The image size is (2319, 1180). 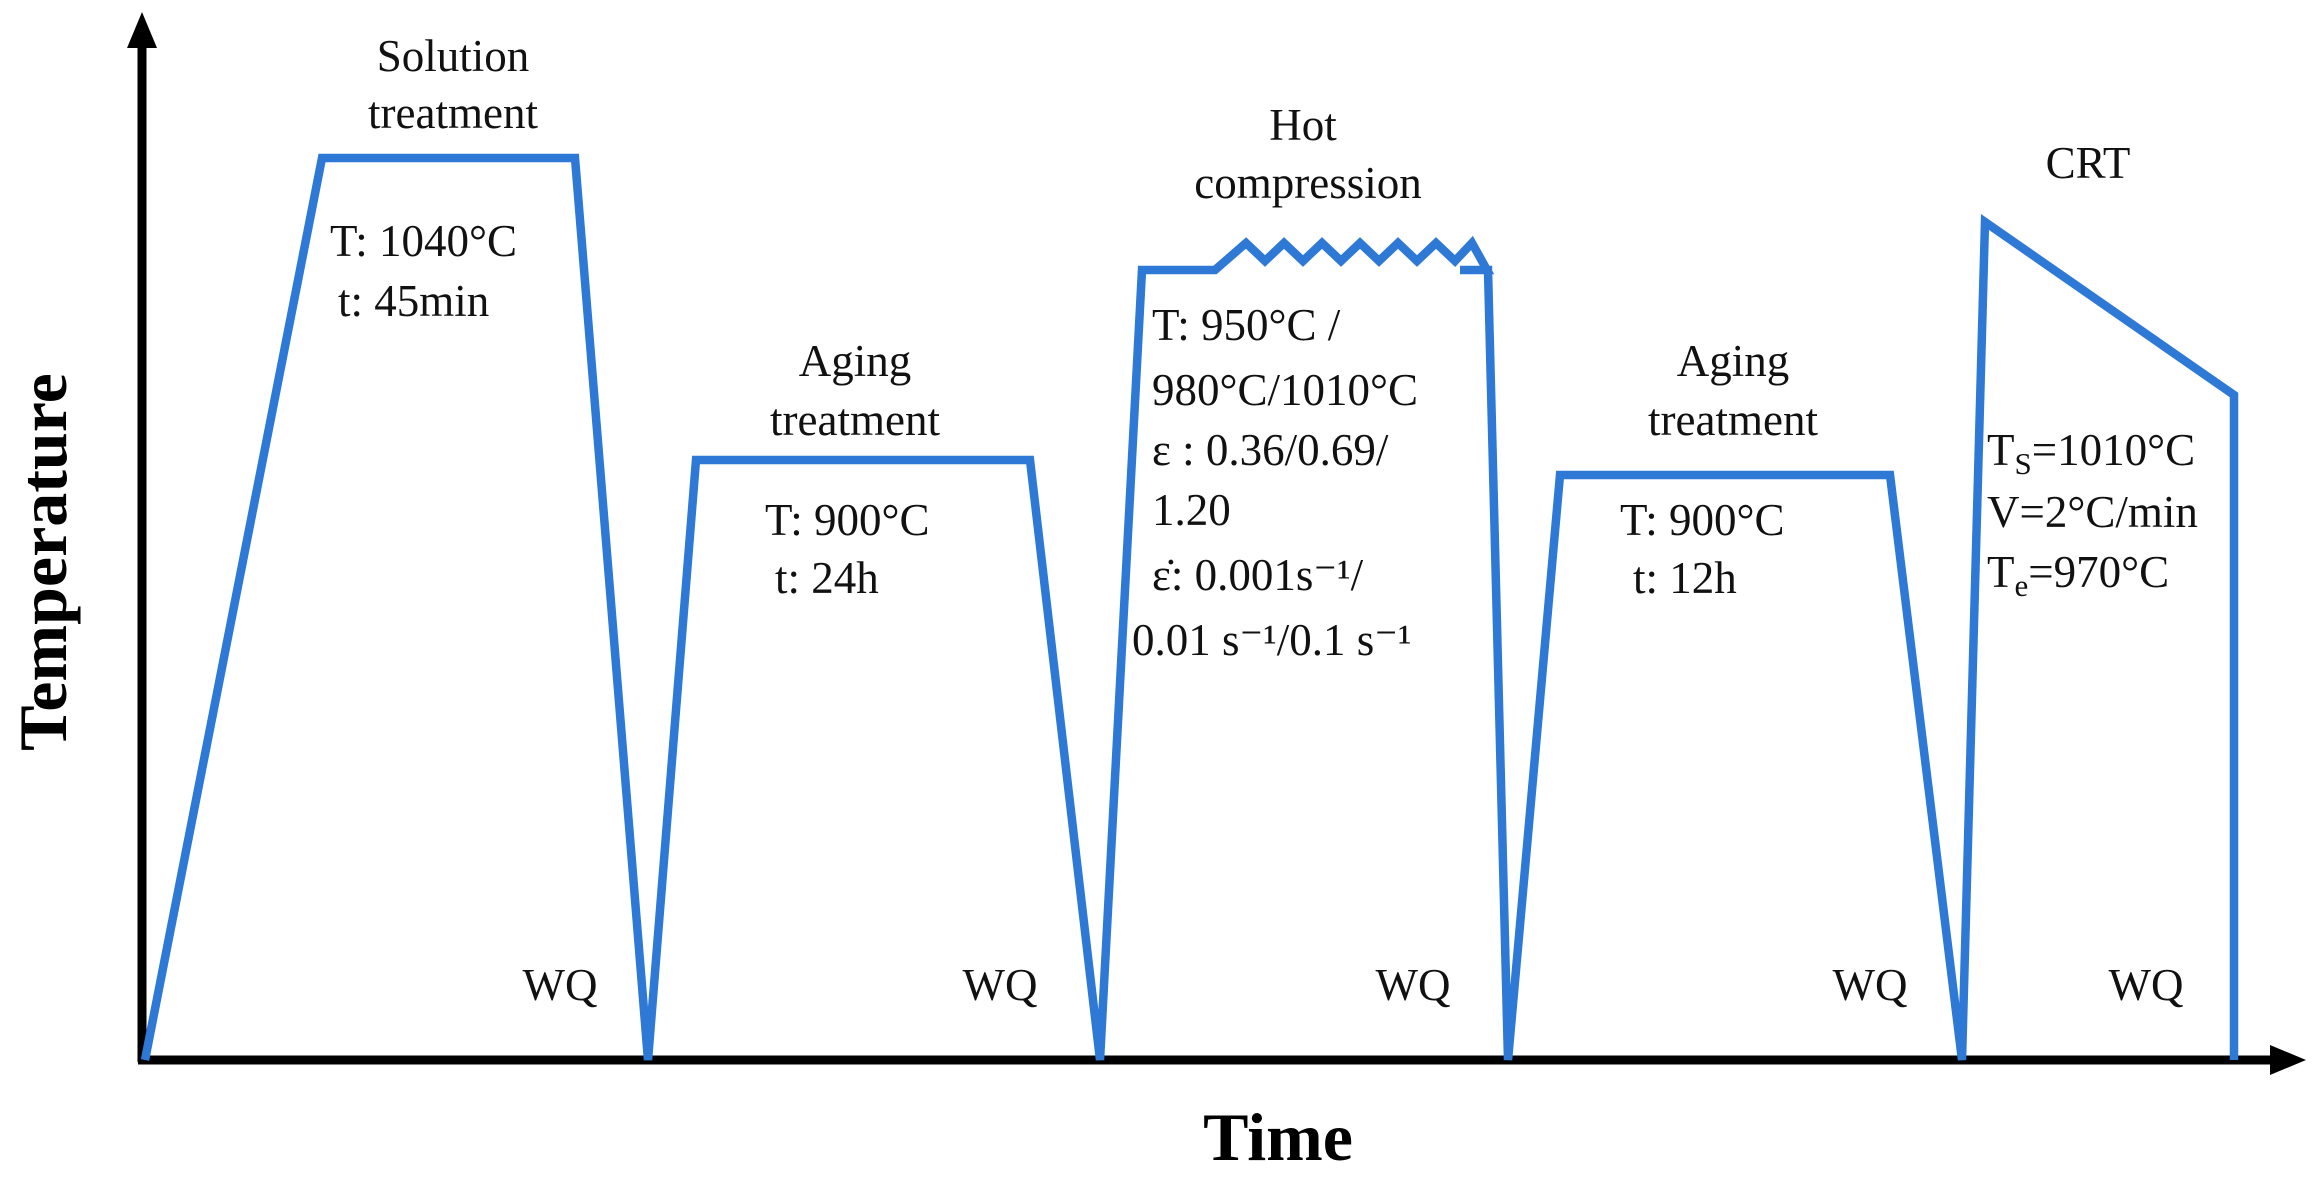 What do you see at coordinates (423, 241) in the screenshot?
I see `stage-param: T: 1040°C` at bounding box center [423, 241].